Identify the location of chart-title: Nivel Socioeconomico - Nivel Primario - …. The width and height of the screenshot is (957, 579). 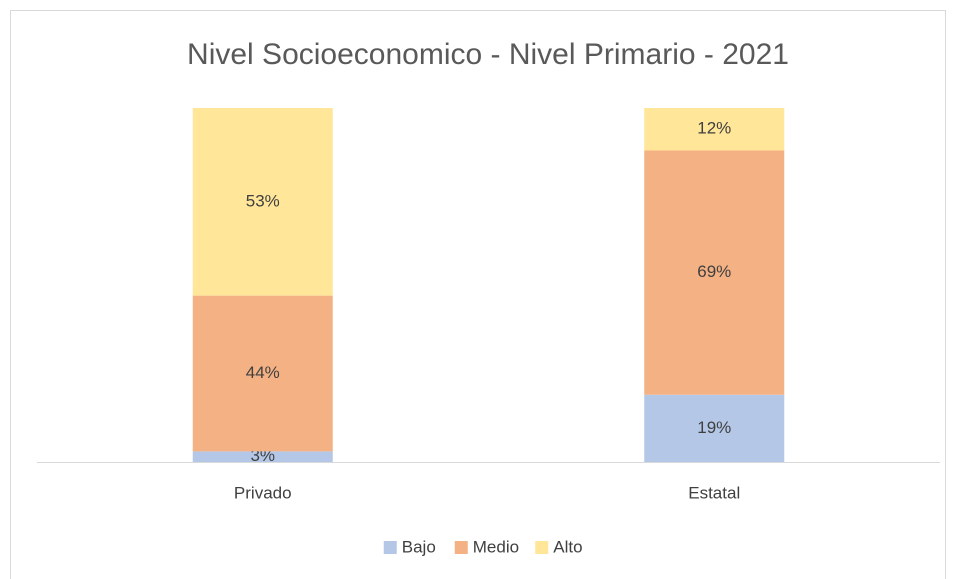
(488, 54).